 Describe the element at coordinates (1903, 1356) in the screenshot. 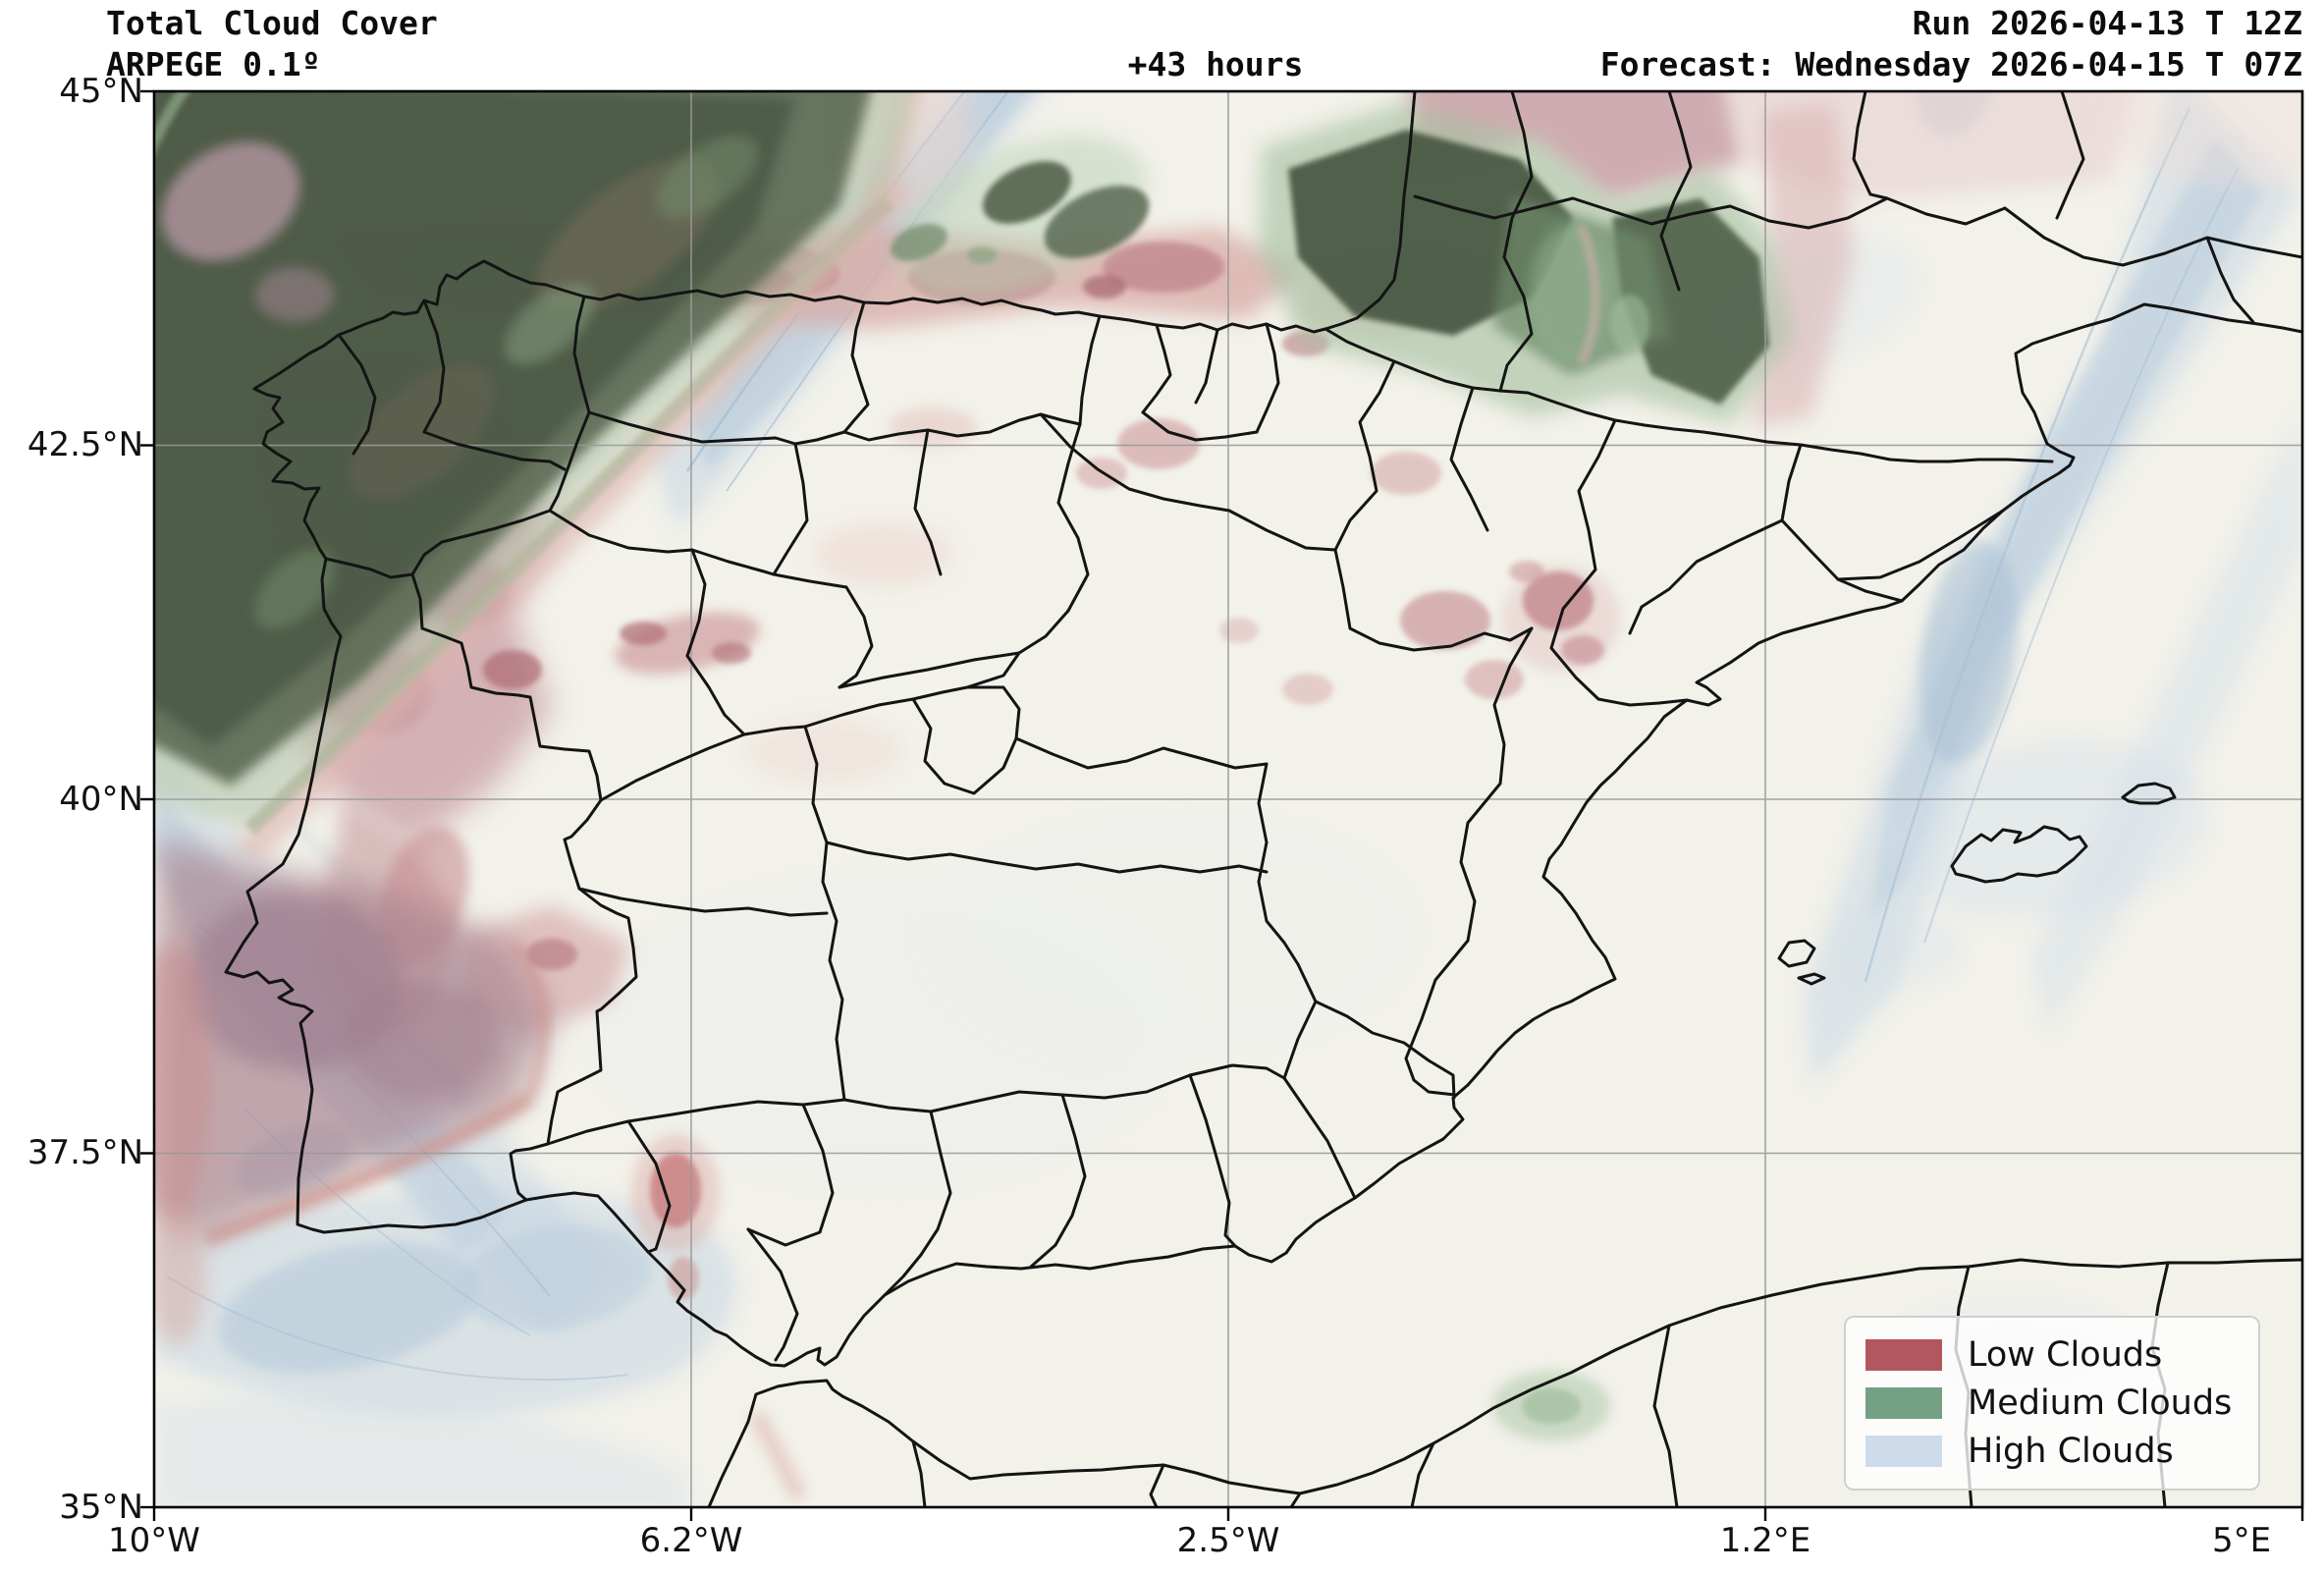

I see `low-clouds-swatch-icon` at that location.